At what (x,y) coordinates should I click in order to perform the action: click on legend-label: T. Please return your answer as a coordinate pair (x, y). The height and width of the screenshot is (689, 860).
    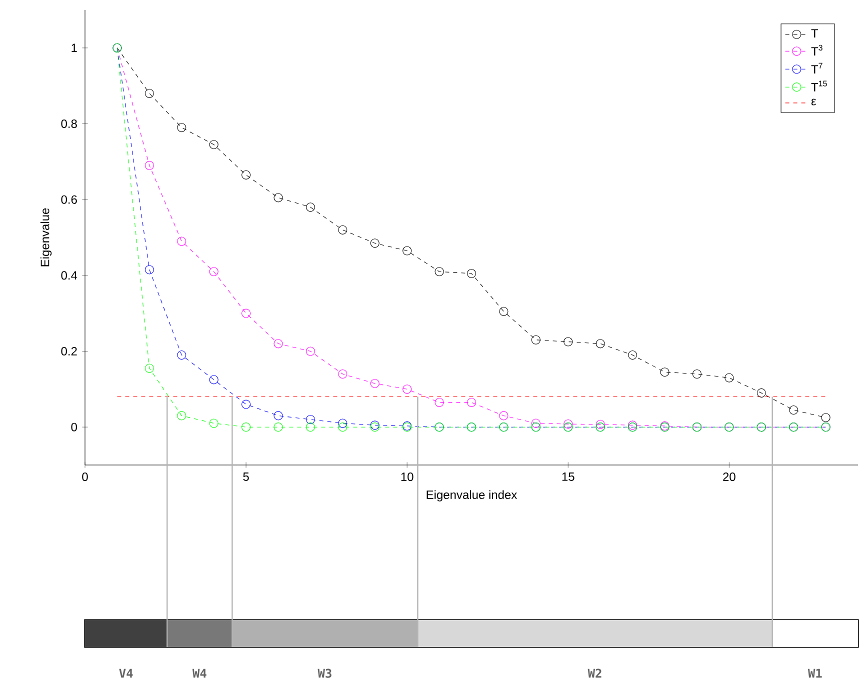
    Looking at the image, I should click on (814, 33).